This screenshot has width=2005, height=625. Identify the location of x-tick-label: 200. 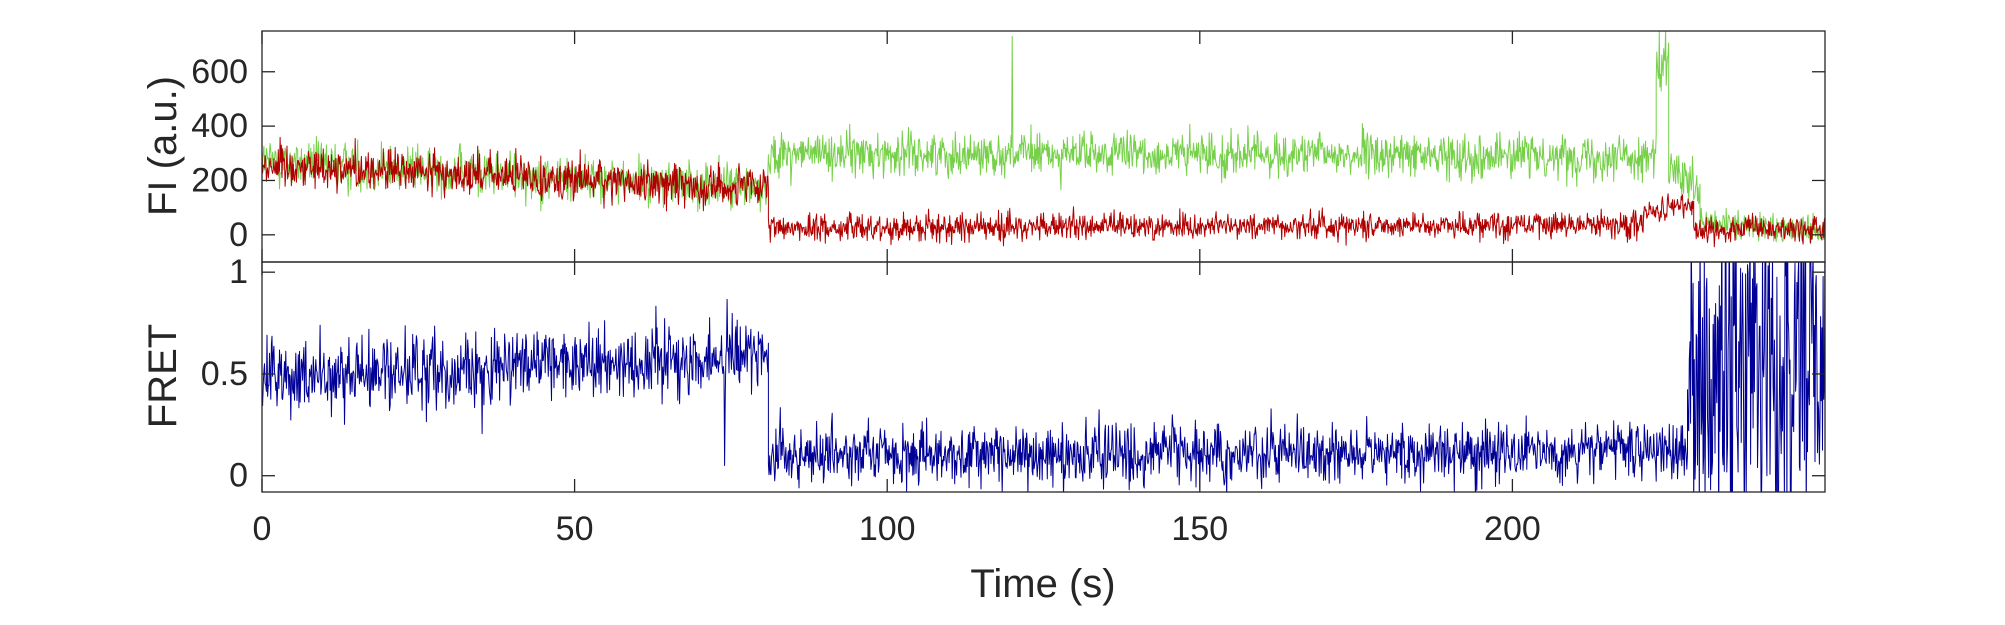
(1512, 529).